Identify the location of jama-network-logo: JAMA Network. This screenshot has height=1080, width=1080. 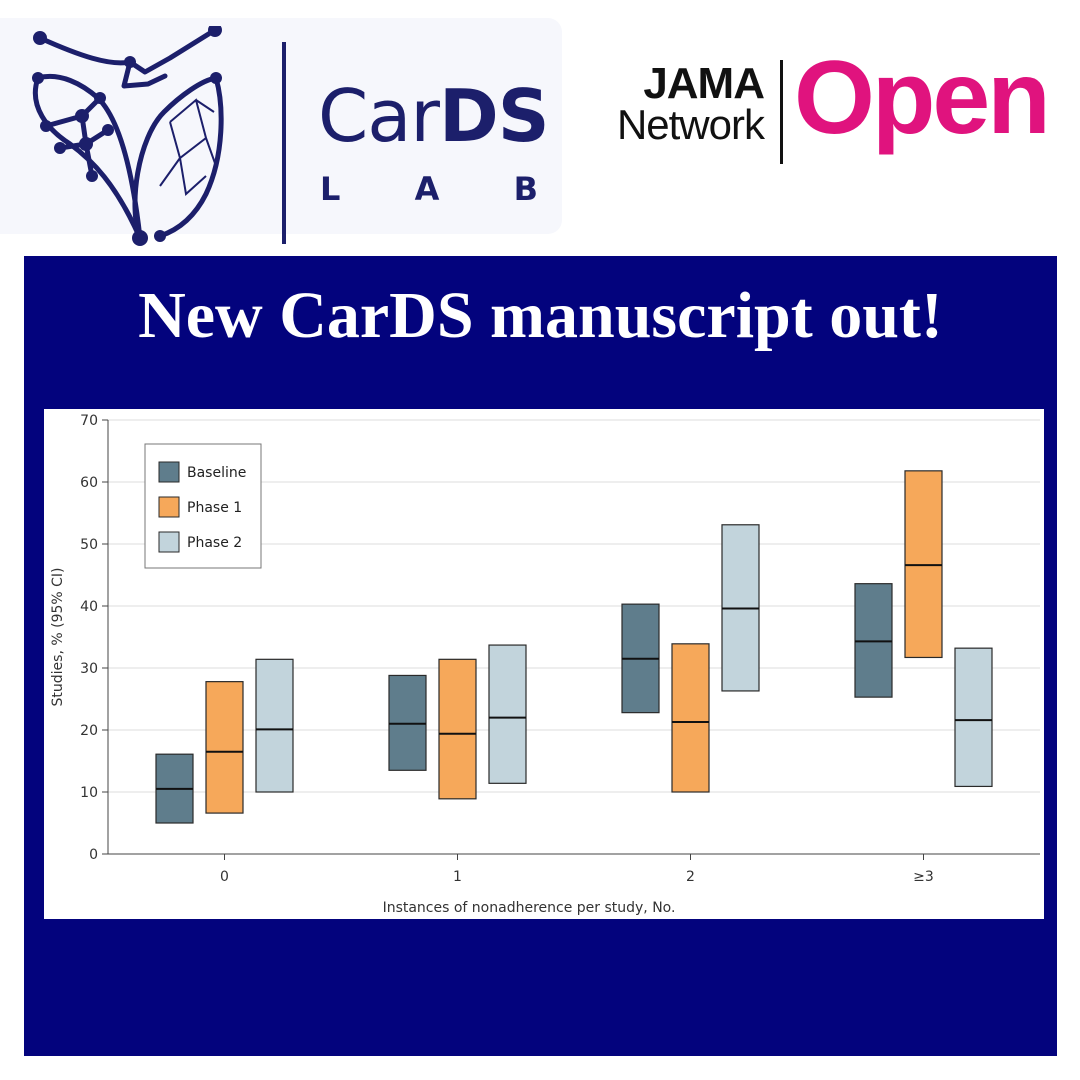
(675, 103).